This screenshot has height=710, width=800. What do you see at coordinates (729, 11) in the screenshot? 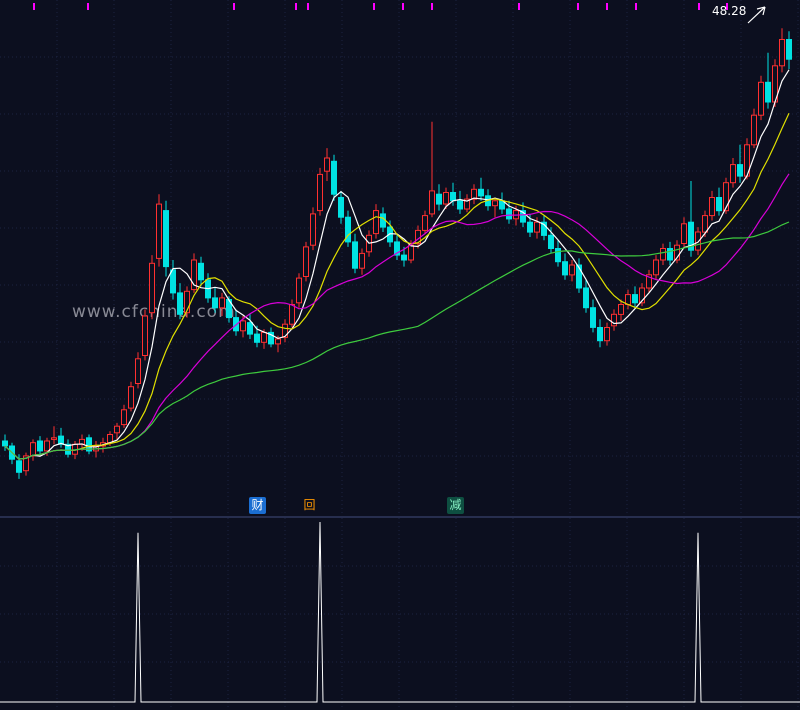
I see `latest-price-label: 48.28` at bounding box center [729, 11].